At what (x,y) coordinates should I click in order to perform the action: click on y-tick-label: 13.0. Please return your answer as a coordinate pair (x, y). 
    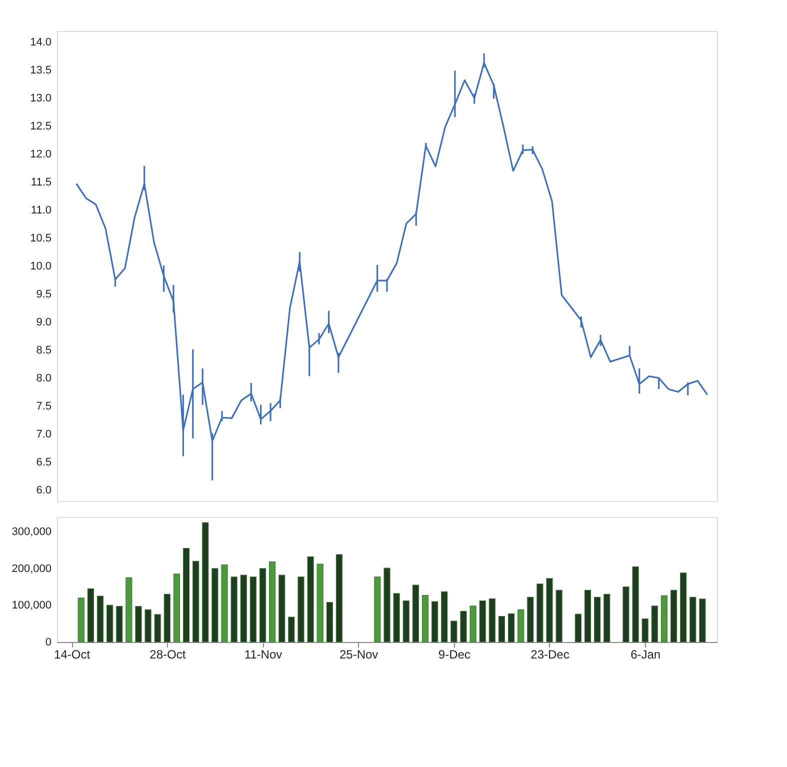
    Looking at the image, I should click on (41, 98).